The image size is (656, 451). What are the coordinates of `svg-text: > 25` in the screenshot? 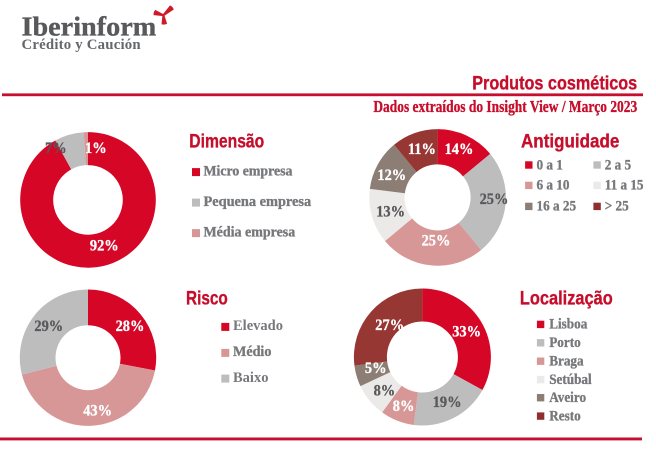 It's located at (617, 206).